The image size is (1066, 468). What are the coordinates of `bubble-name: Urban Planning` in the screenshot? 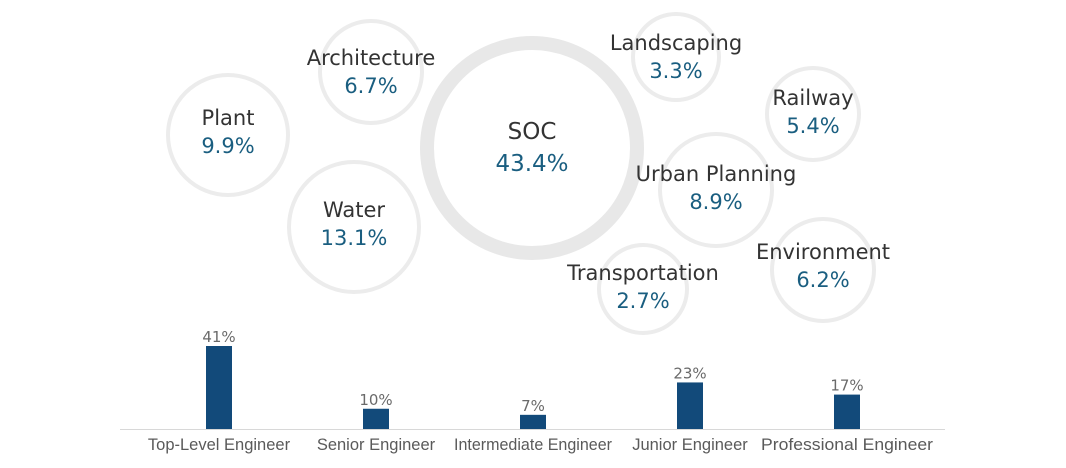 It's located at (716, 174).